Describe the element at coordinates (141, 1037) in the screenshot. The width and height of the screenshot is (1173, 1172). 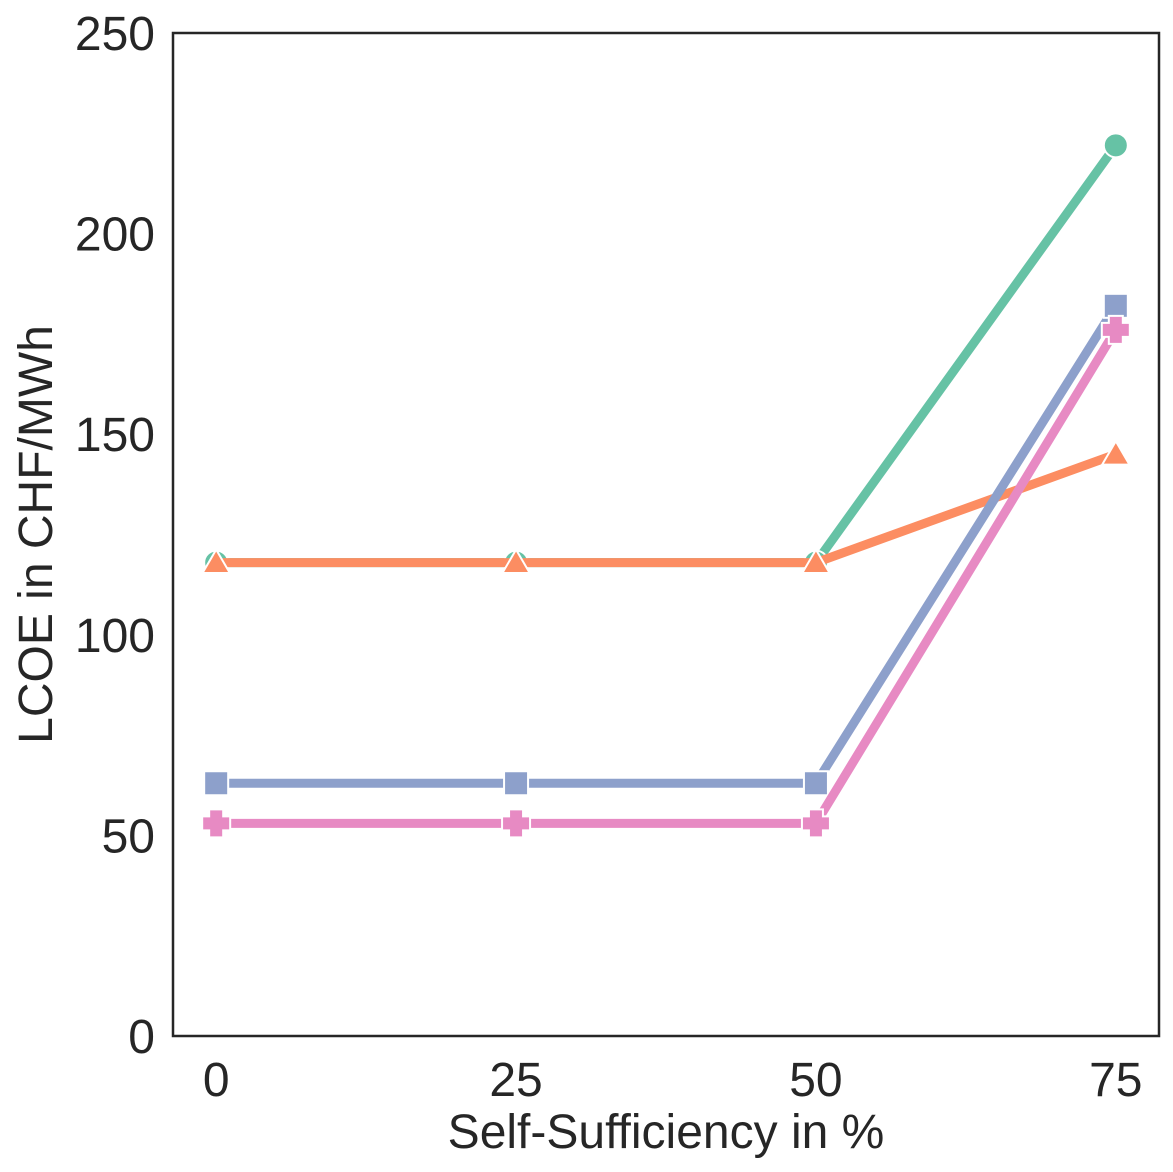
I see `y-tick-label: 0` at that location.